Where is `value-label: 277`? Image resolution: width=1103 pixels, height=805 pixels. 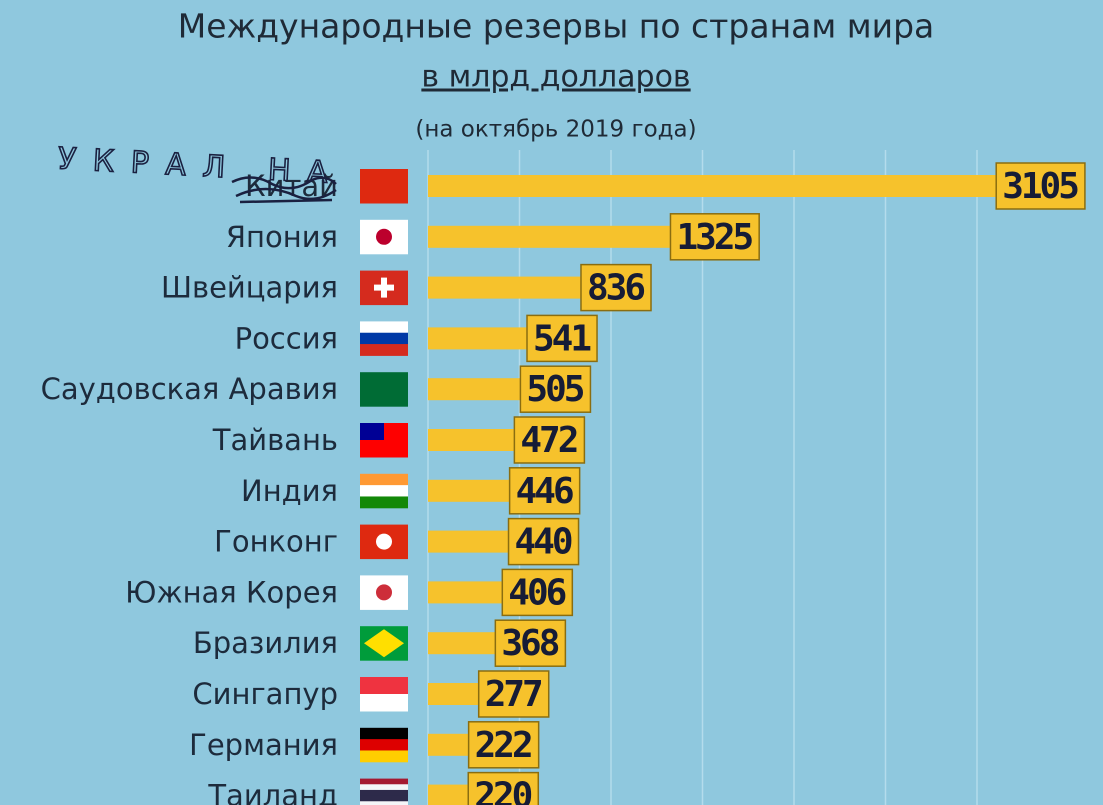 value-label: 277 is located at coordinates (513, 694).